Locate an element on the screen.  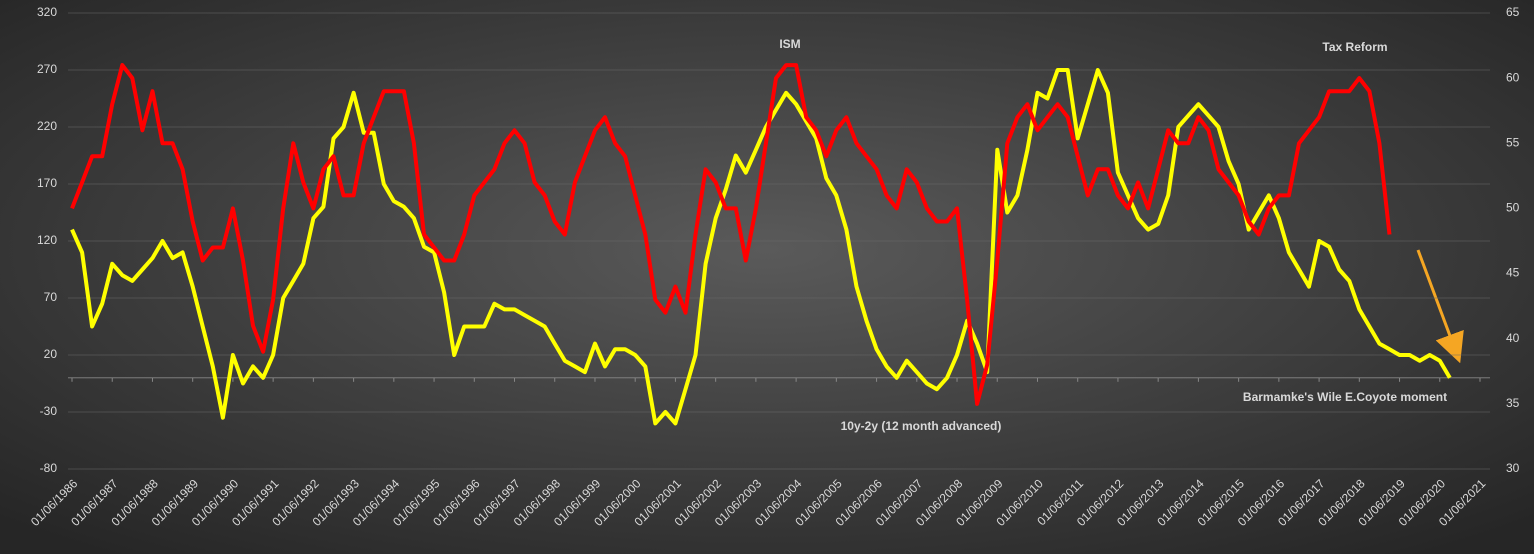
y-tick-label: 170 is located at coordinates (47, 183).